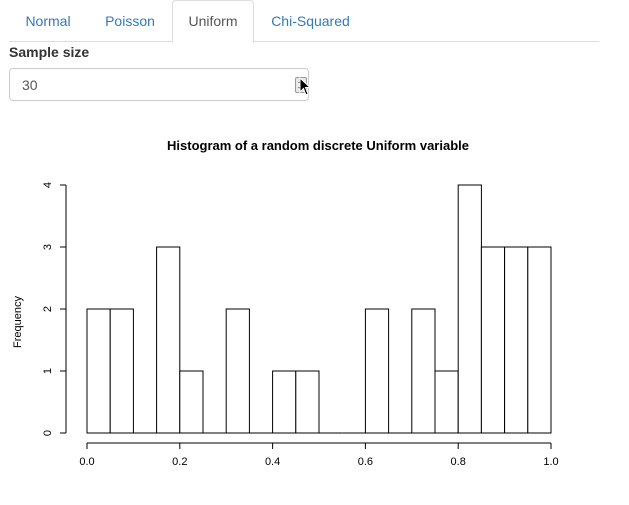 Image resolution: width=629 pixels, height=505 pixels. I want to click on x-tick-label: 1.0, so click(550, 462).